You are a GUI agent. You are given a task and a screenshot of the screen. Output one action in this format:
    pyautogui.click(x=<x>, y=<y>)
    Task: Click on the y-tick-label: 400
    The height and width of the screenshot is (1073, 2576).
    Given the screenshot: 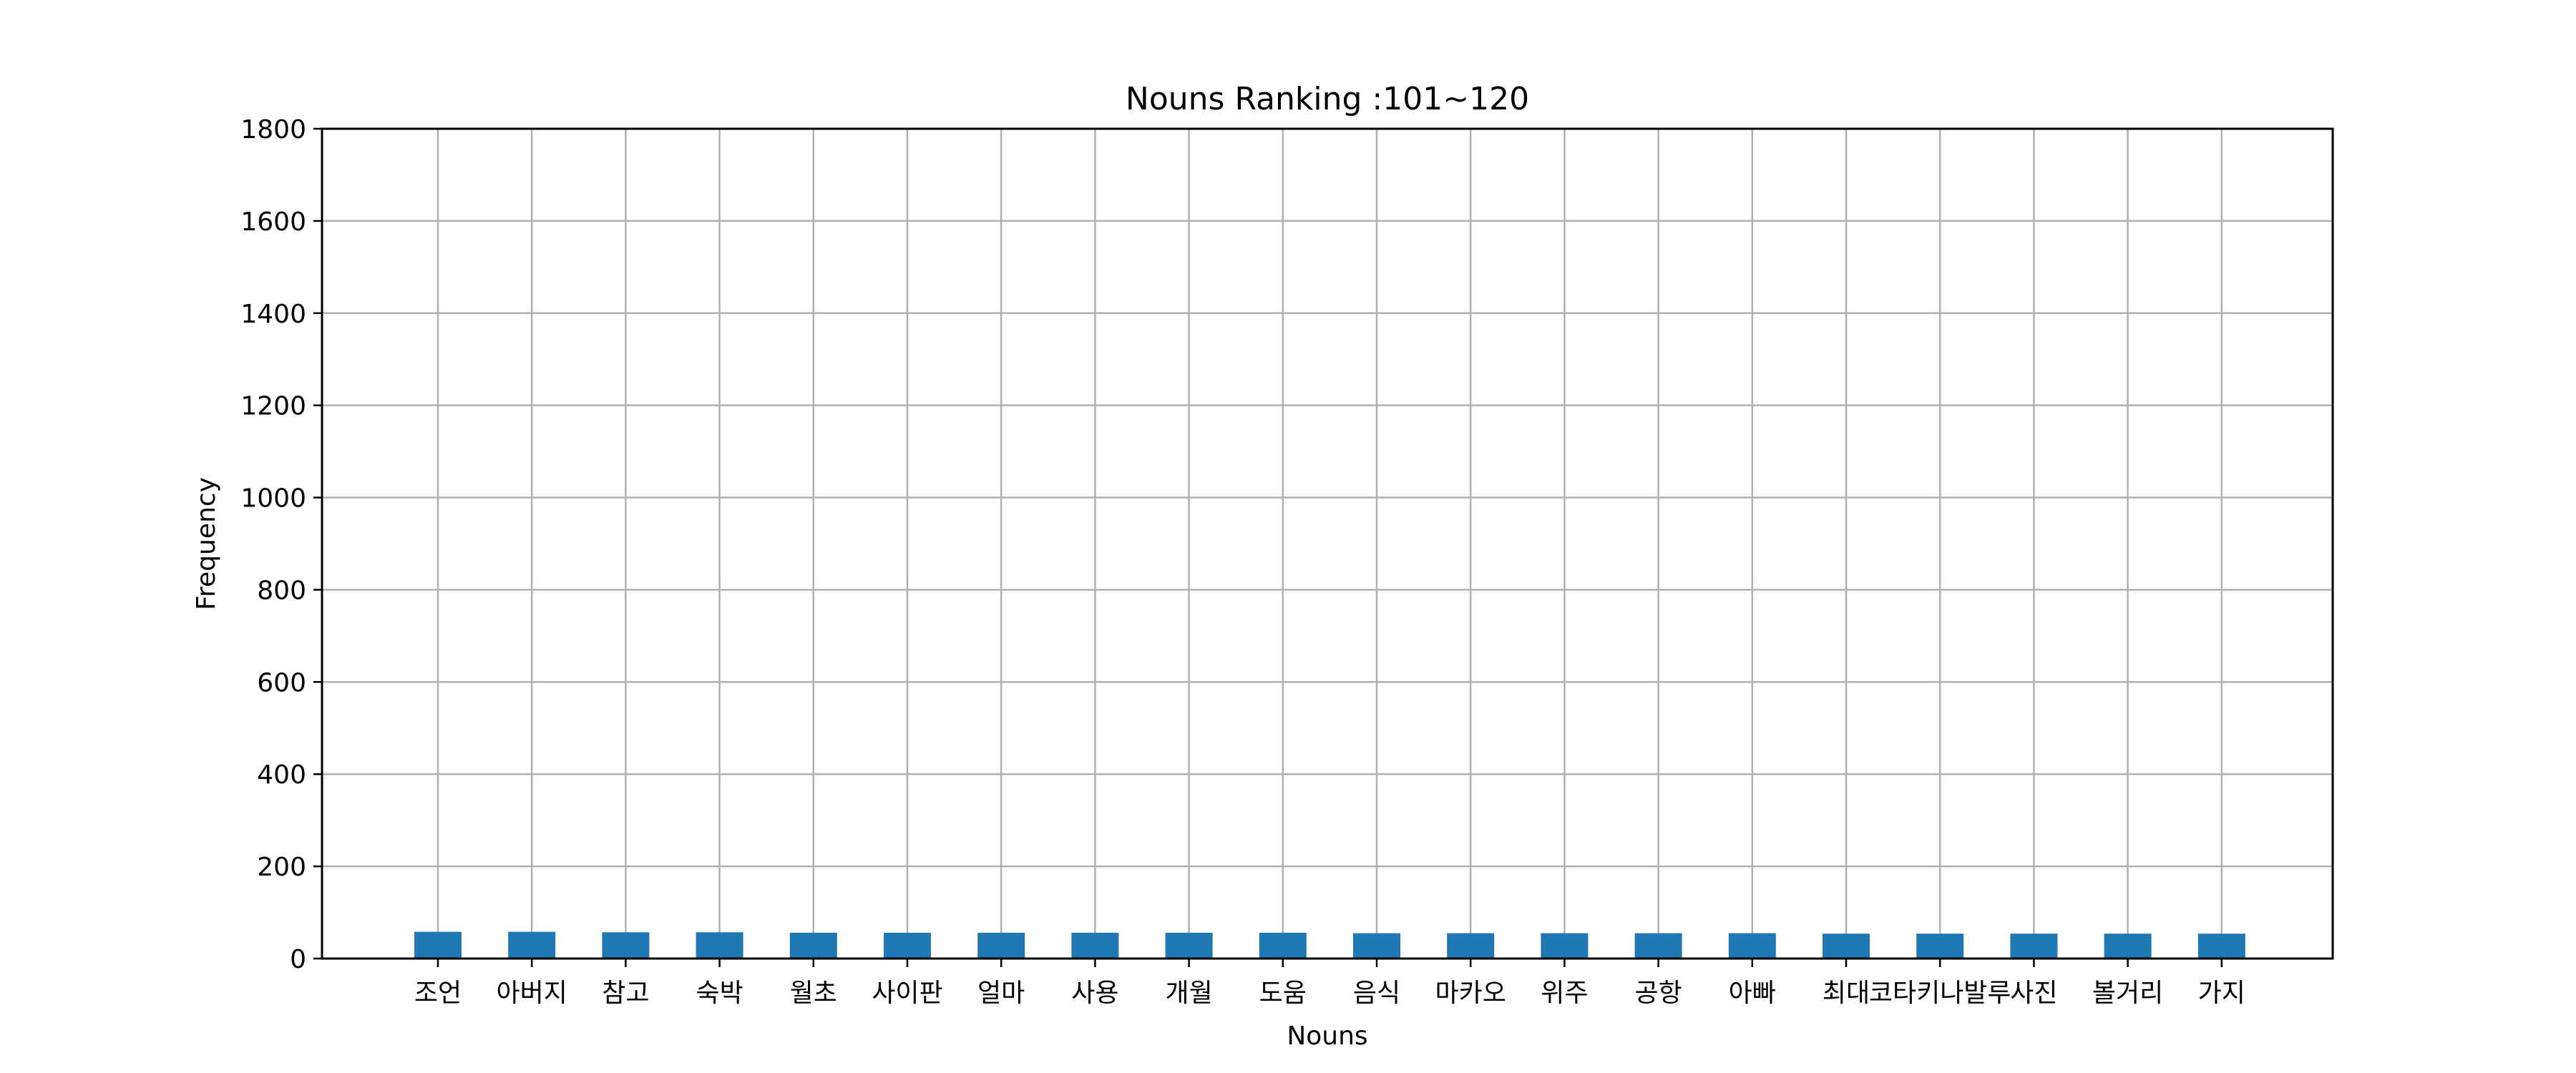 What is the action you would take?
    pyautogui.click(x=281, y=775)
    